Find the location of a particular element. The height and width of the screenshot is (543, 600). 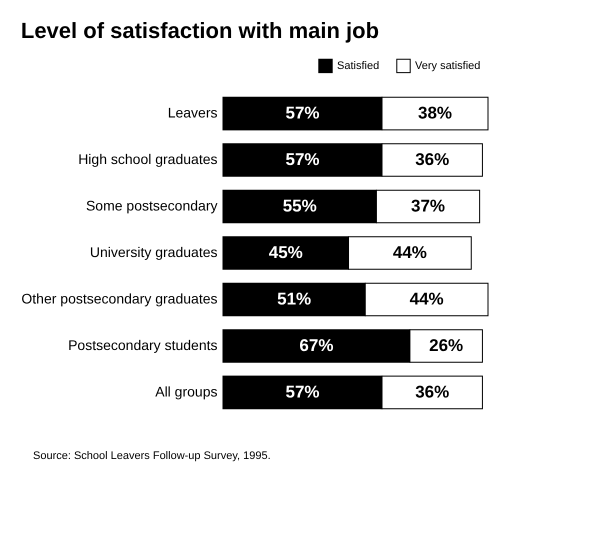

legend-label: Very satisfied is located at coordinates (447, 66).